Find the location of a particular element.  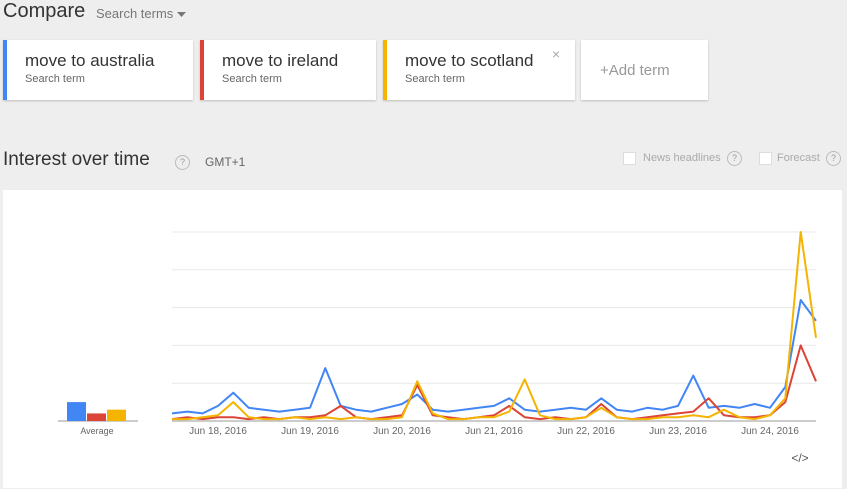

remove-term: × is located at coordinates (556, 54).